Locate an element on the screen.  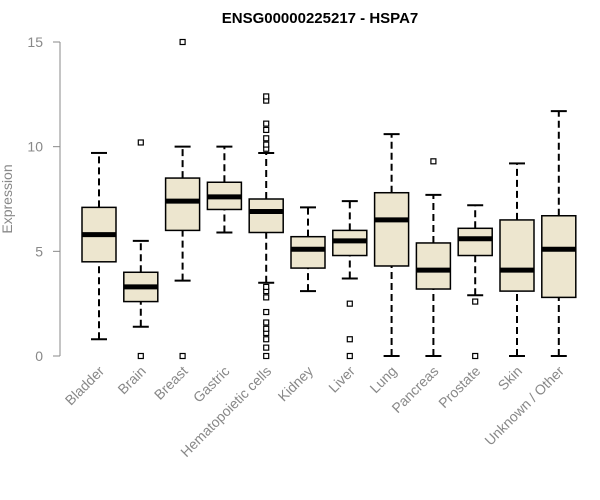
y-axis-label: Expression is located at coordinates (7, 198).